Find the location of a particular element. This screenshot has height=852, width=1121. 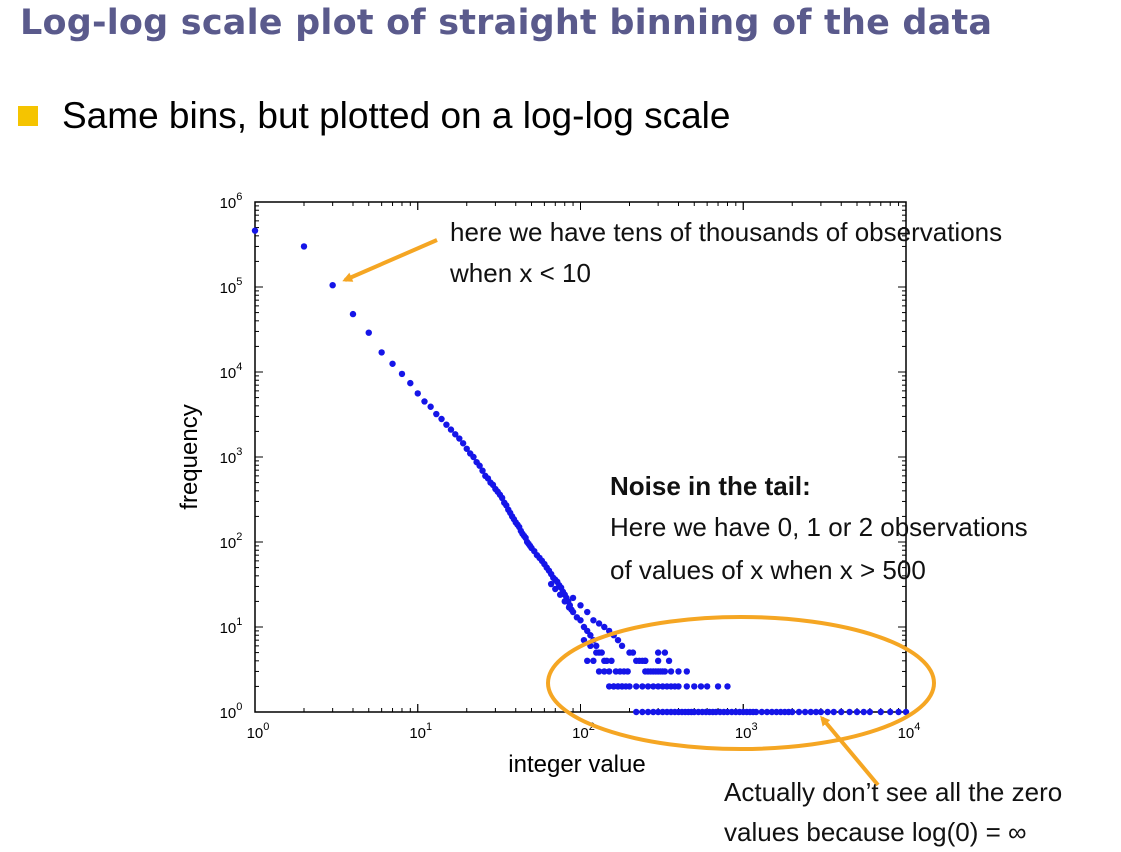

x-tick-label: 10⁰ is located at coordinates (258, 731).